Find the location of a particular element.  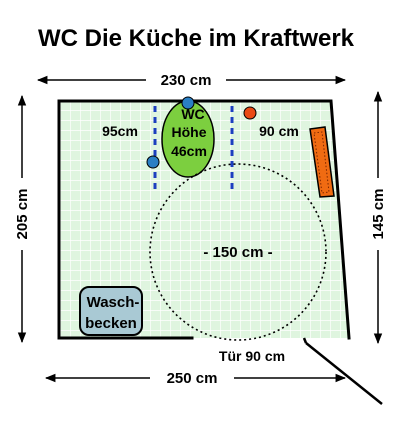

plan-title: WC Die Küche im Kraftwerk is located at coordinates (196, 38).